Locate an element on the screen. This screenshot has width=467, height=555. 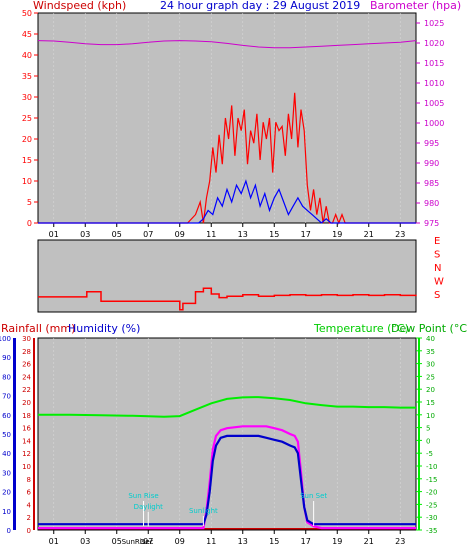
windspeed-average-line is located at coordinates (227, 201).